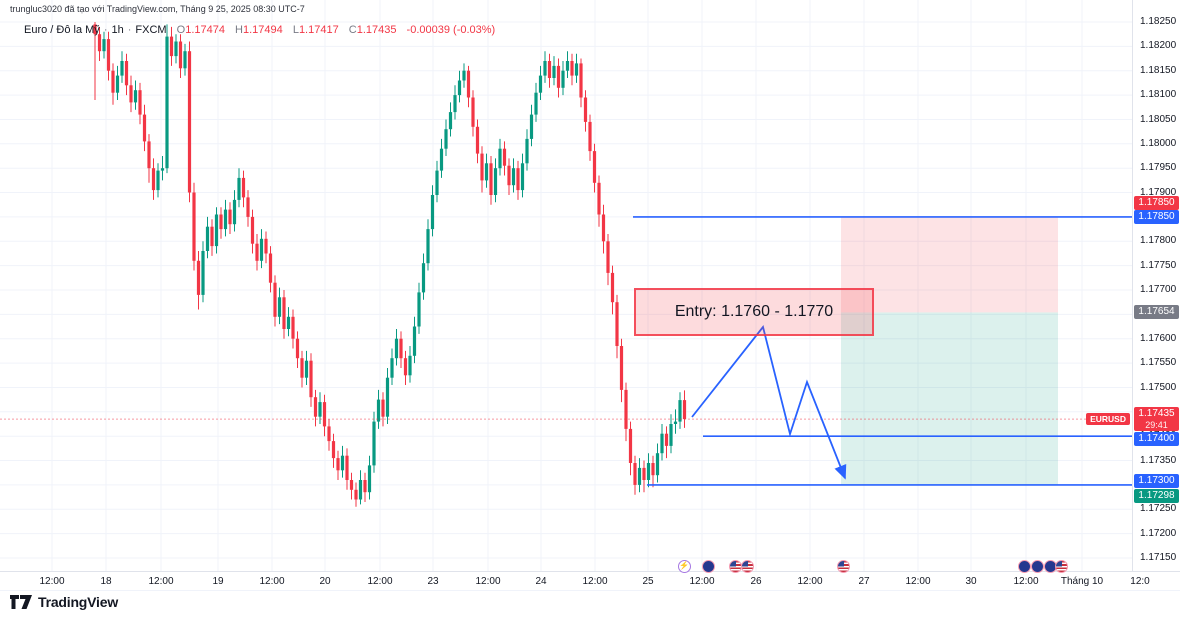 The height and width of the screenshot is (617, 1180). I want to click on price-tick-label: 1.18150, so click(1158, 70).